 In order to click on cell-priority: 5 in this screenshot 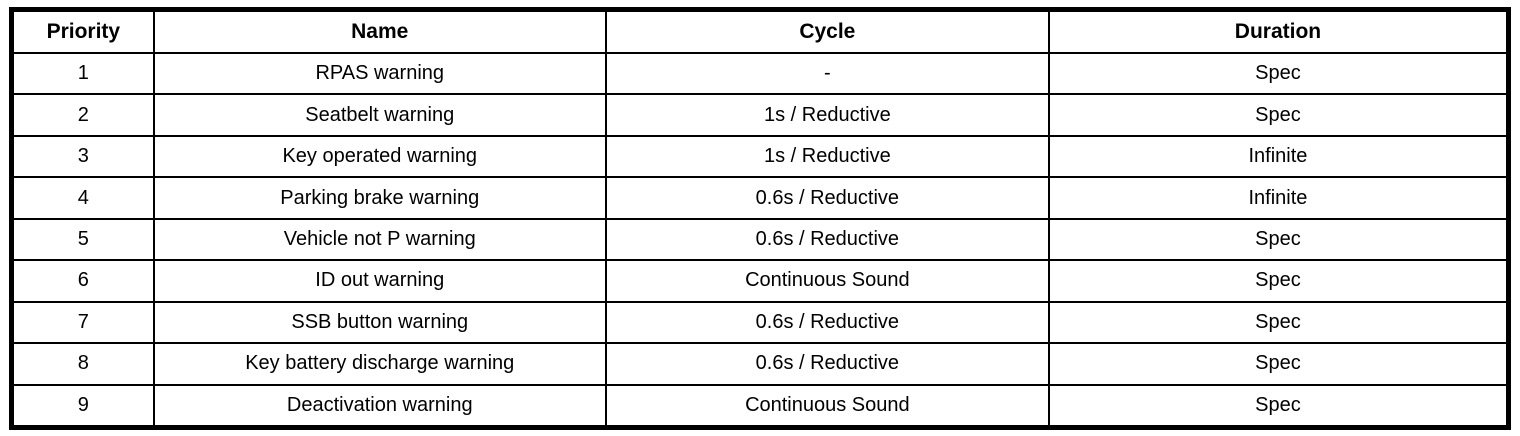, I will do `click(82, 239)`.